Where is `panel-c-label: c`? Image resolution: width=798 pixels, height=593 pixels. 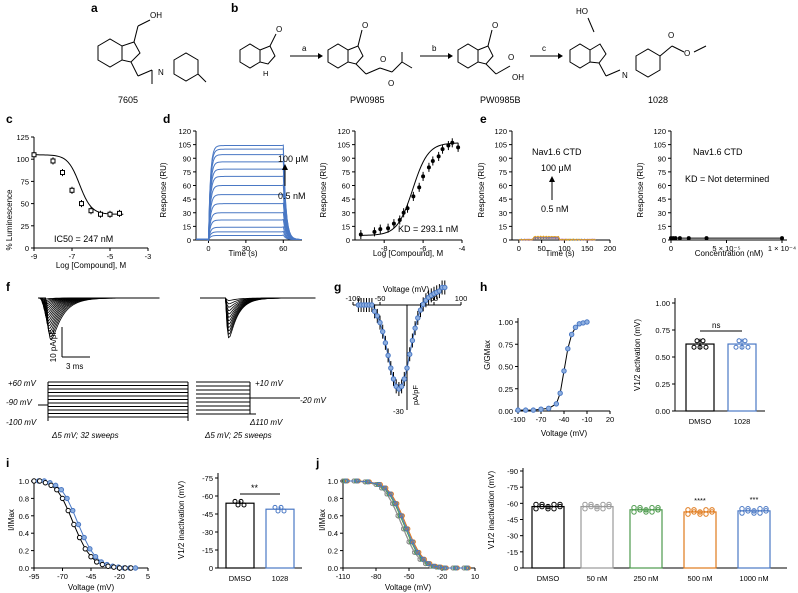
panel-c-label: c is located at coordinates (9, 119).